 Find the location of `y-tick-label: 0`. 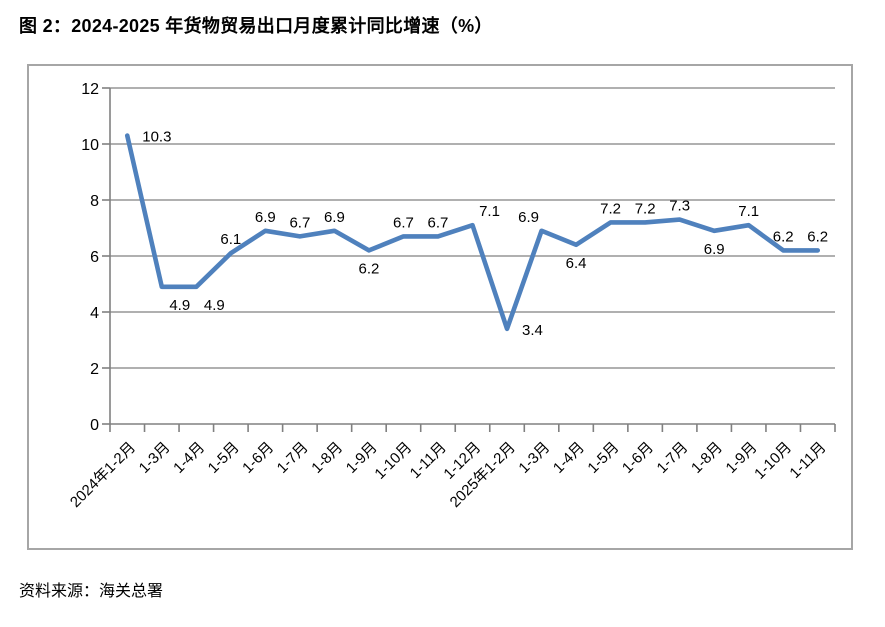

y-tick-label: 0 is located at coordinates (94, 425).